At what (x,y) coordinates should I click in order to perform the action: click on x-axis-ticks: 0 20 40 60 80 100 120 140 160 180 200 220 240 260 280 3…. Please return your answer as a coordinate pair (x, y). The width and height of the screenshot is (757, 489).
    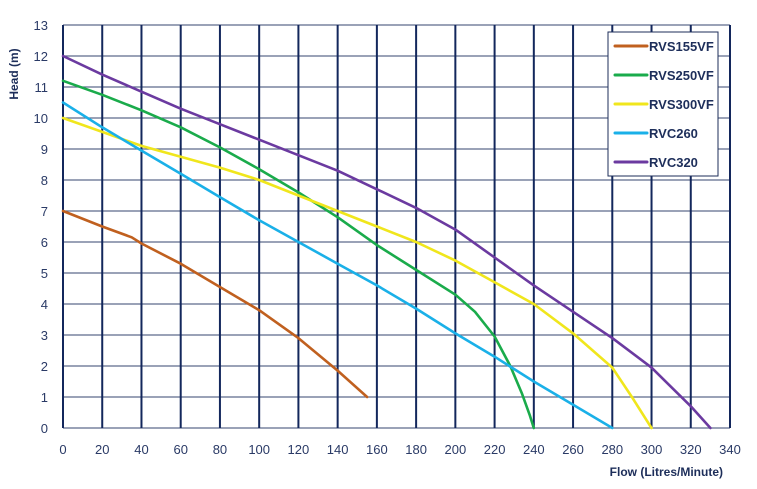
    Looking at the image, I should click on (399, 449).